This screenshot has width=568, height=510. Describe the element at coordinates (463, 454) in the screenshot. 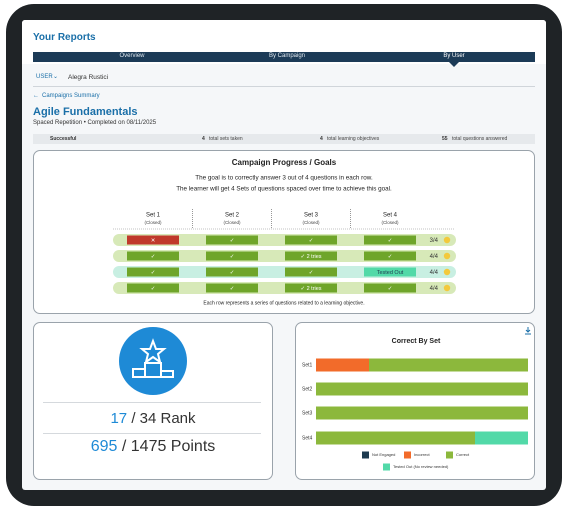

I see `legend-label: Correct` at that location.